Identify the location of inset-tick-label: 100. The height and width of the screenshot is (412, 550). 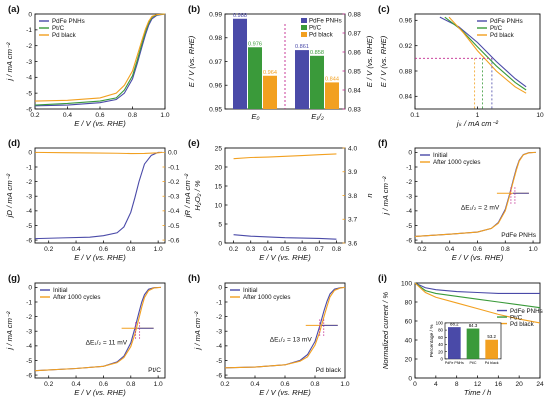
(440, 323).